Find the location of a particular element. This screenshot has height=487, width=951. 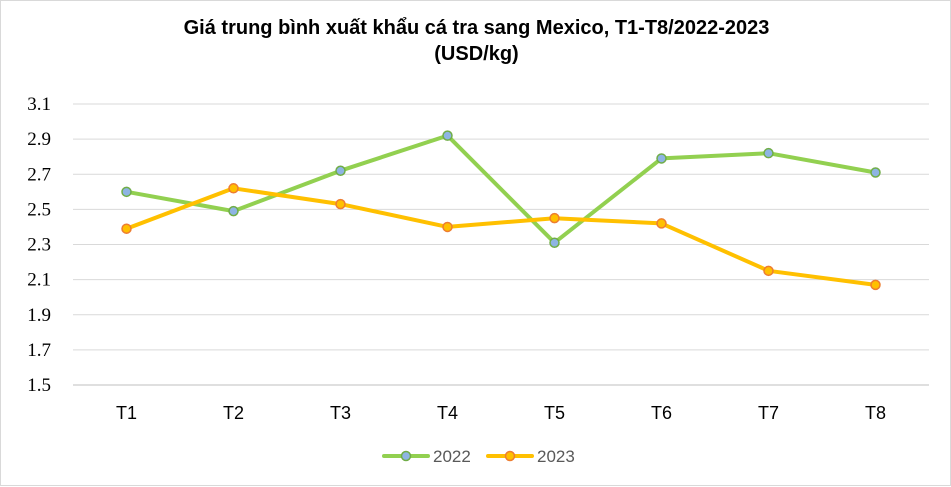

x-tick-label: T3 is located at coordinates (340, 413).